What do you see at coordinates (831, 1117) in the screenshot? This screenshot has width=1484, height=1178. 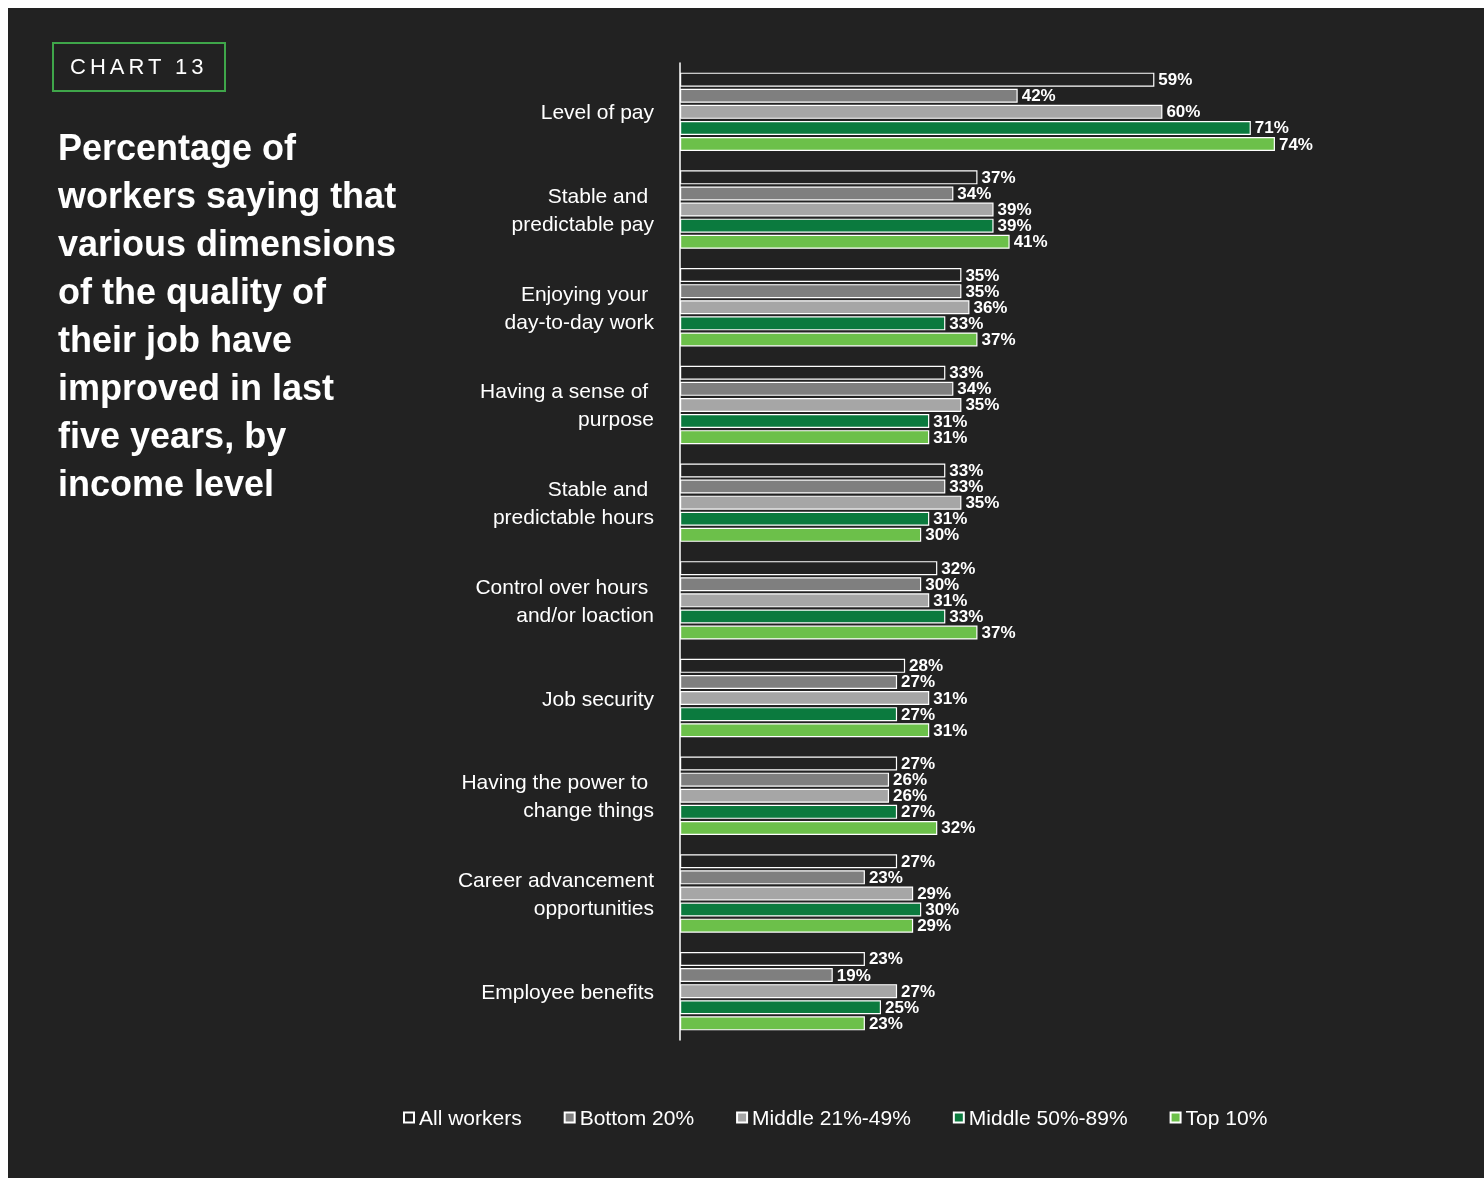 I see `legend-label: Middle 21%-49%` at bounding box center [831, 1117].